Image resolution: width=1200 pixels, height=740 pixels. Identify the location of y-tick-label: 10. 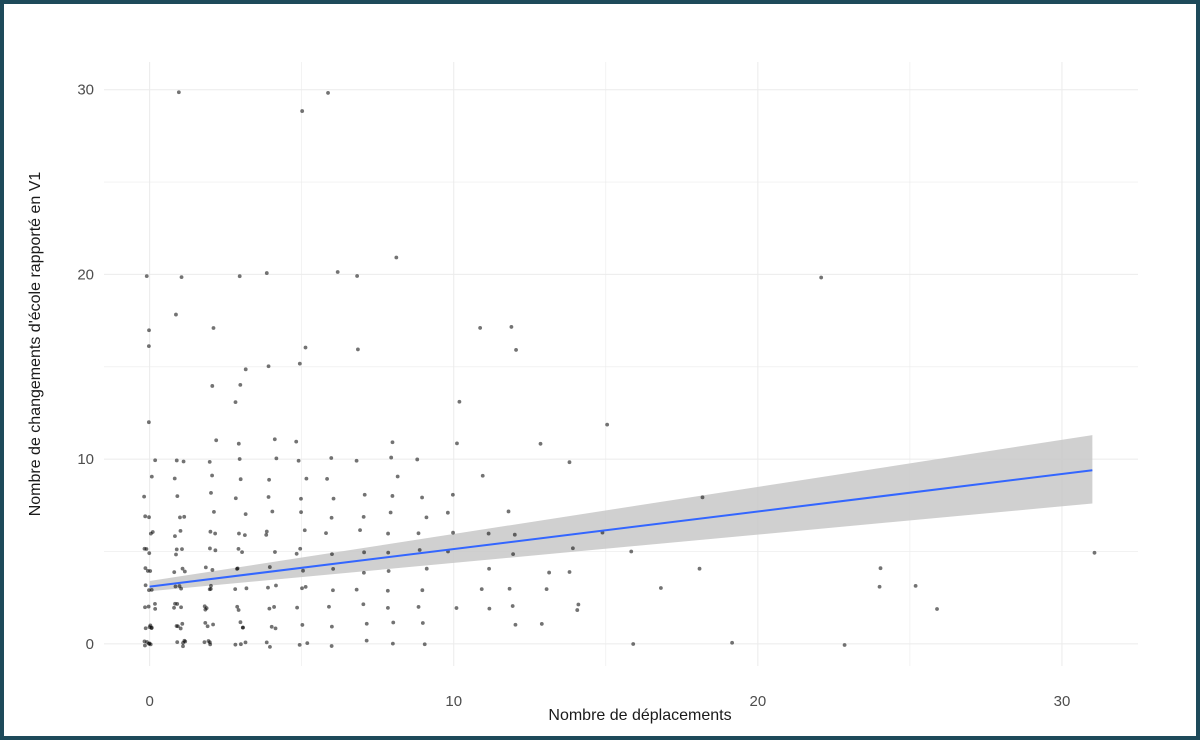
(85, 459).